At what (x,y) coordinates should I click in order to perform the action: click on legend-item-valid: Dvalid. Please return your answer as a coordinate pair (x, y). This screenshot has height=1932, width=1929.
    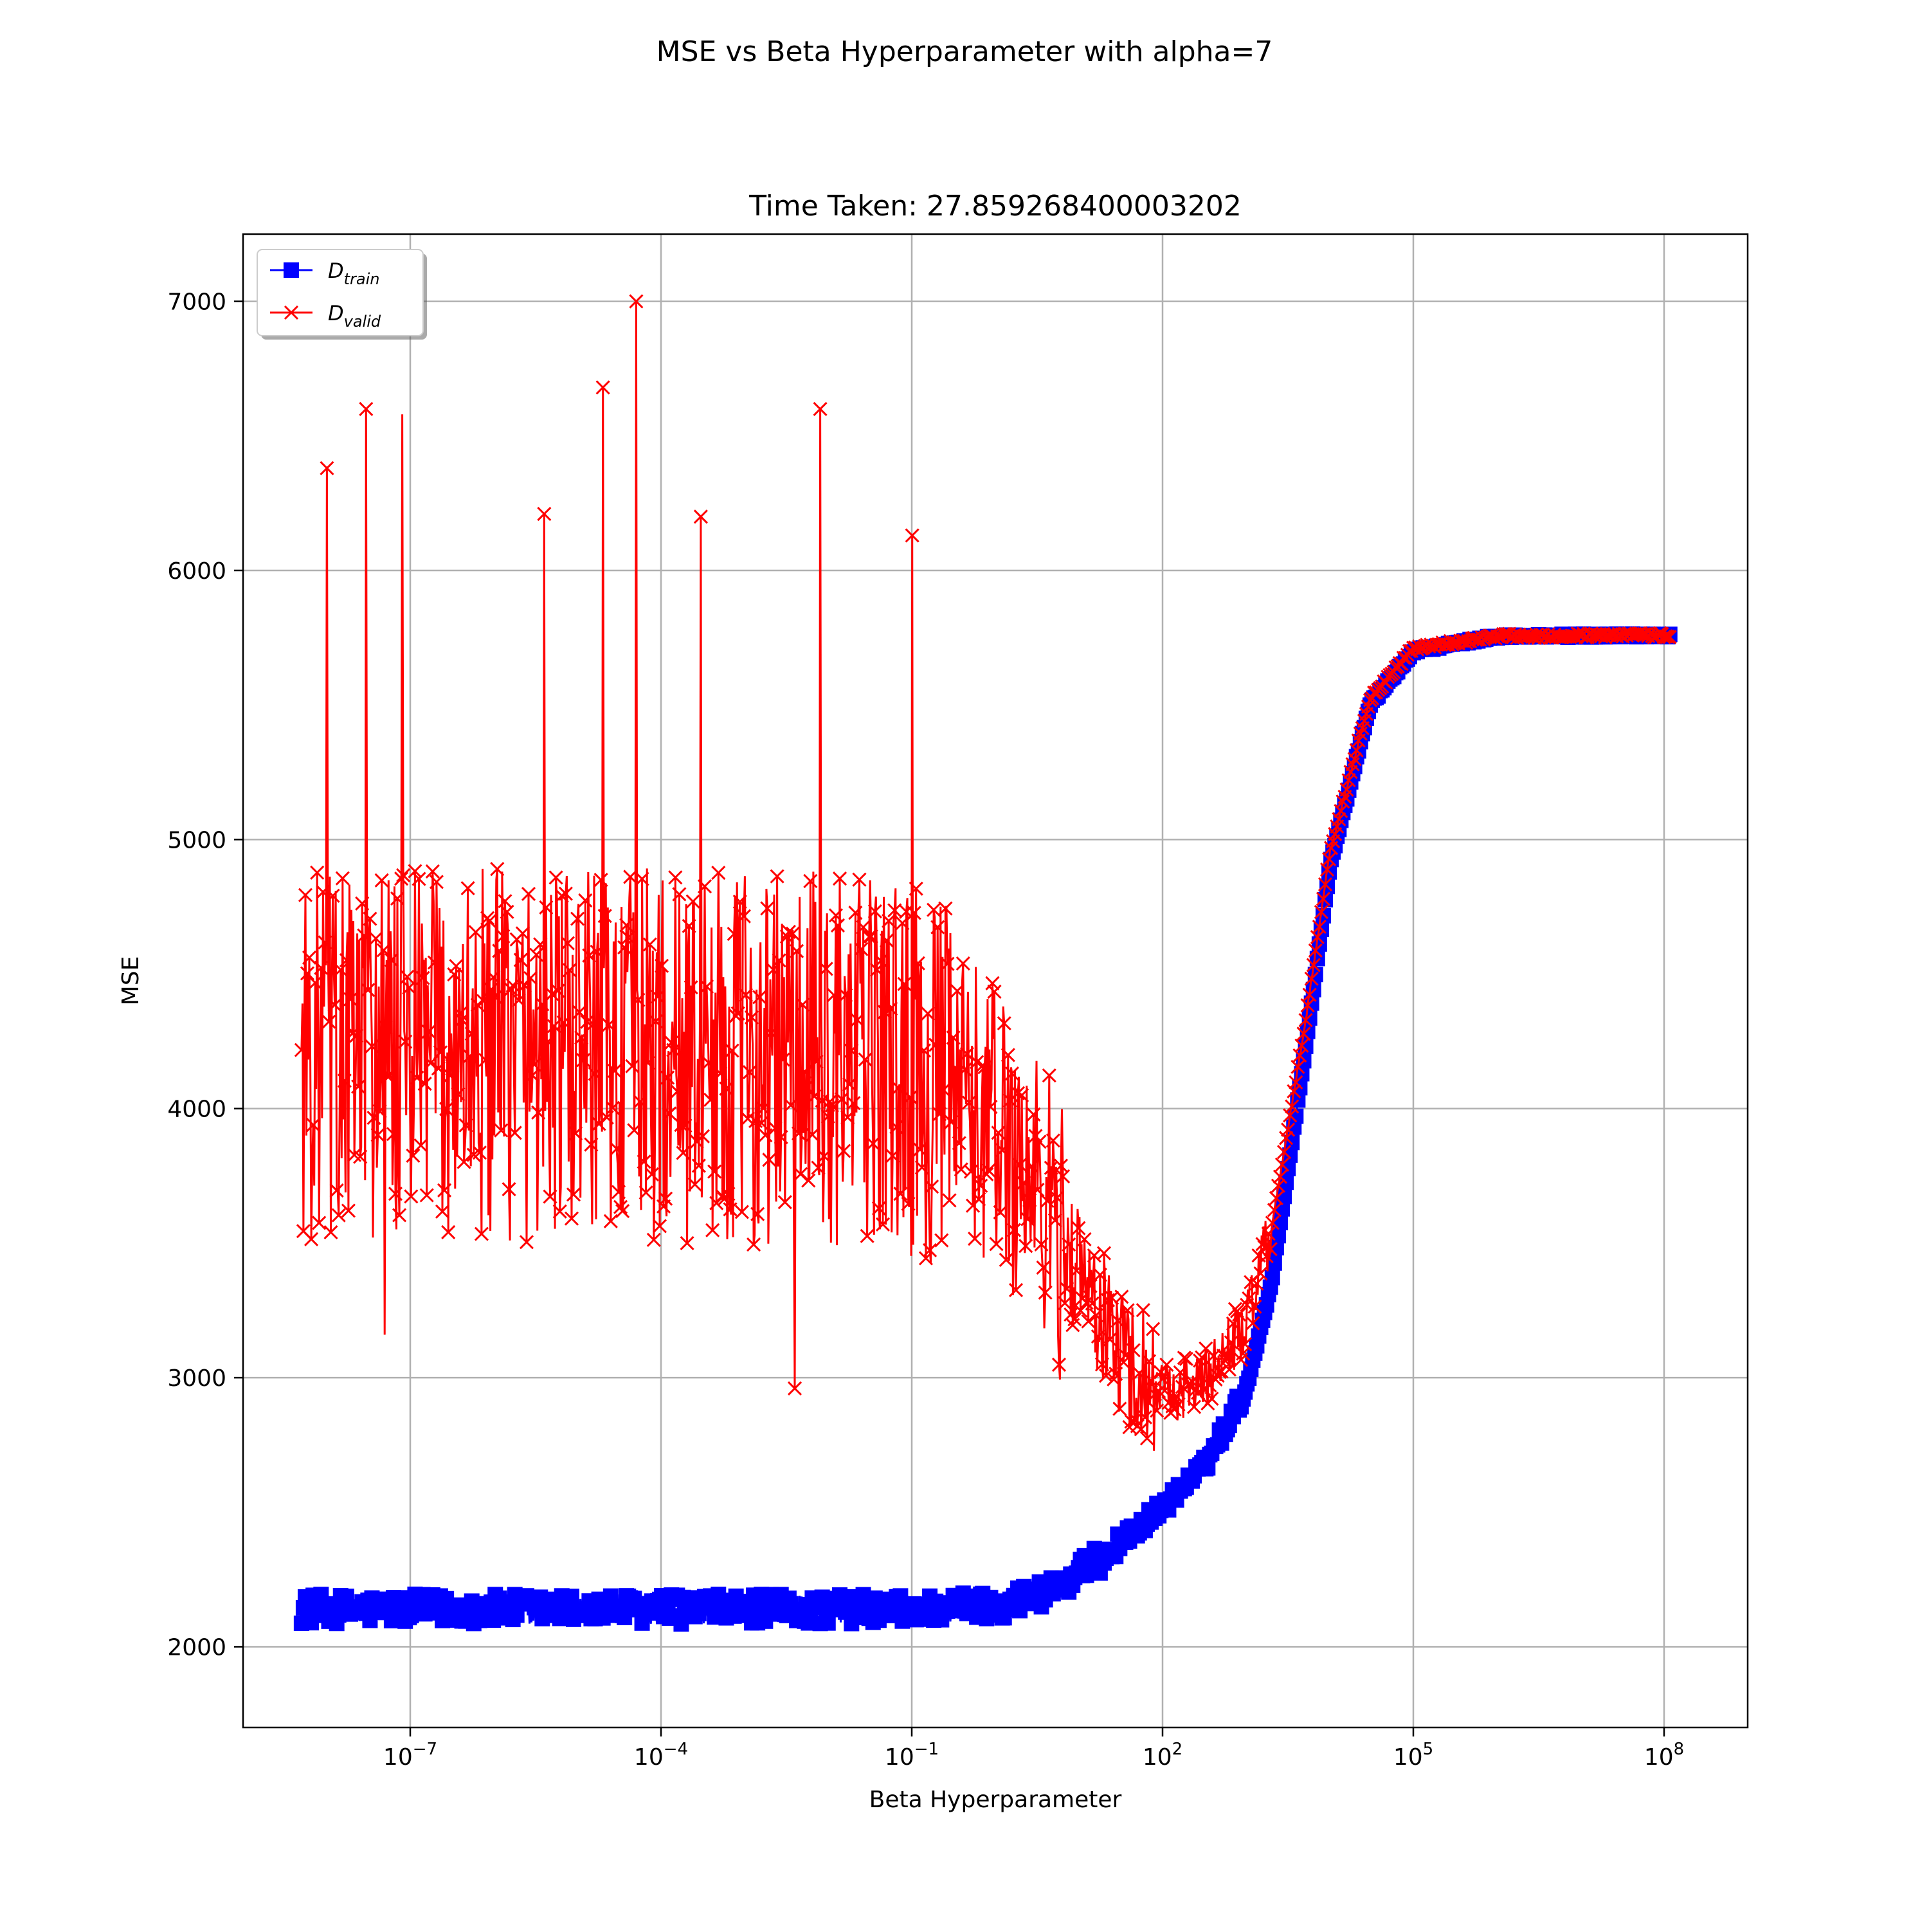
    Looking at the image, I should click on (325, 316).